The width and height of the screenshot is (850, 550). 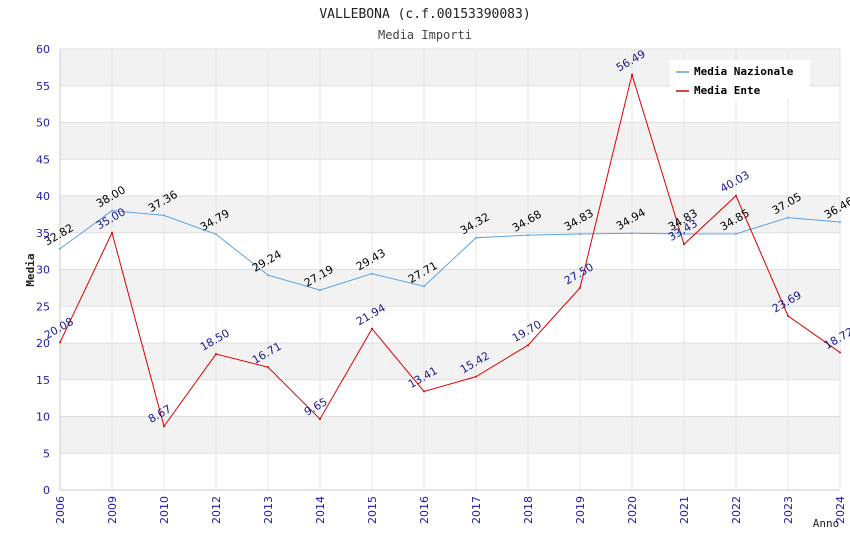 I want to click on x-tick-label: 2019, so click(x=580, y=510).